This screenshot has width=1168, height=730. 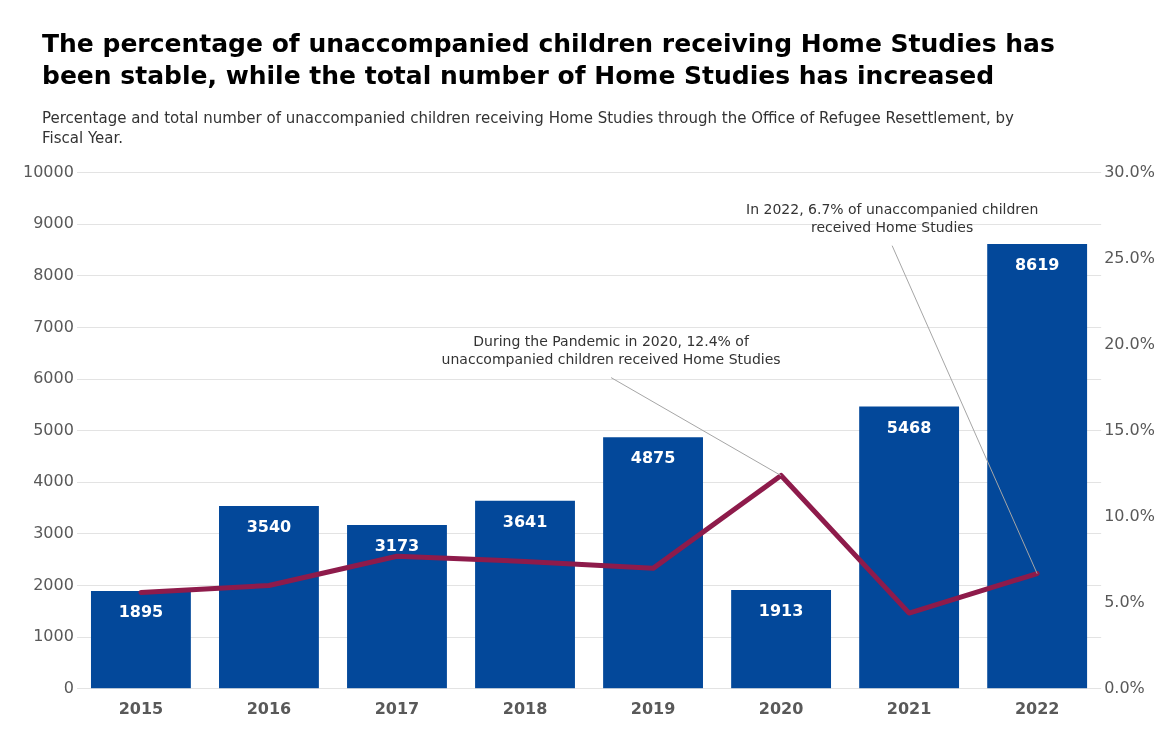 What do you see at coordinates (397, 708) in the screenshot?
I see `x-tick-label: 2017` at bounding box center [397, 708].